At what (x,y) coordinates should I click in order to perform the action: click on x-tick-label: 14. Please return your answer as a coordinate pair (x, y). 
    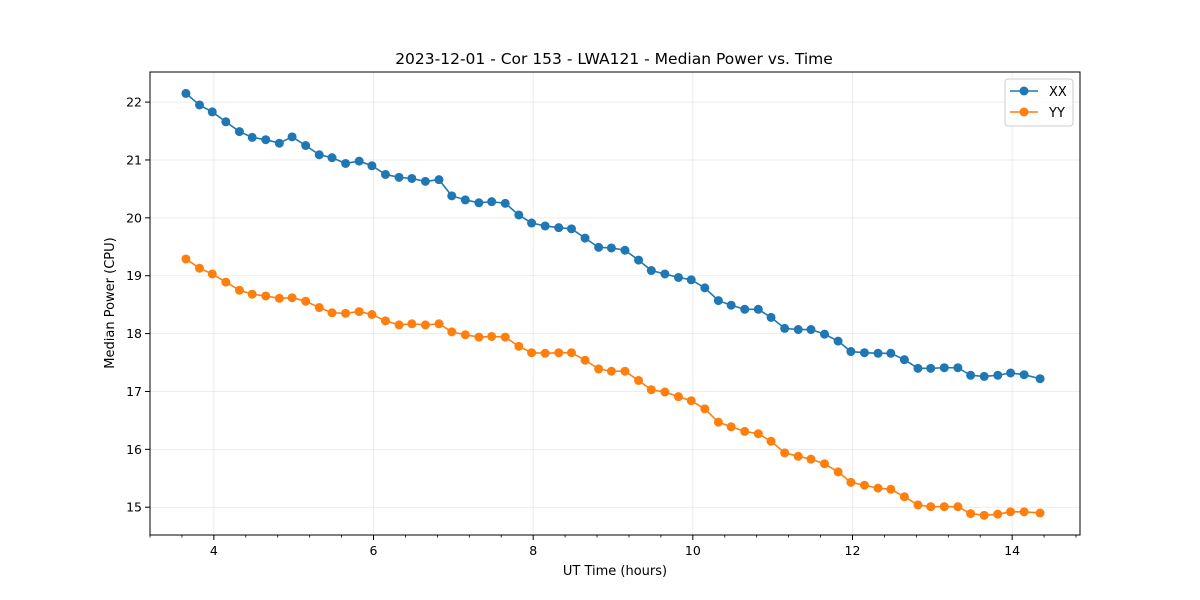
    Looking at the image, I should click on (1012, 550).